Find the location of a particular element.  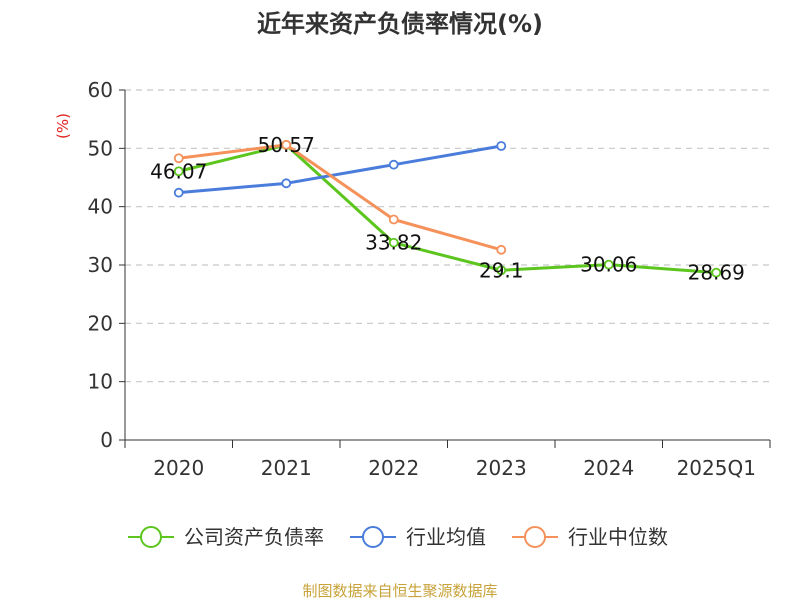

data-label: 46.07 is located at coordinates (178, 171).